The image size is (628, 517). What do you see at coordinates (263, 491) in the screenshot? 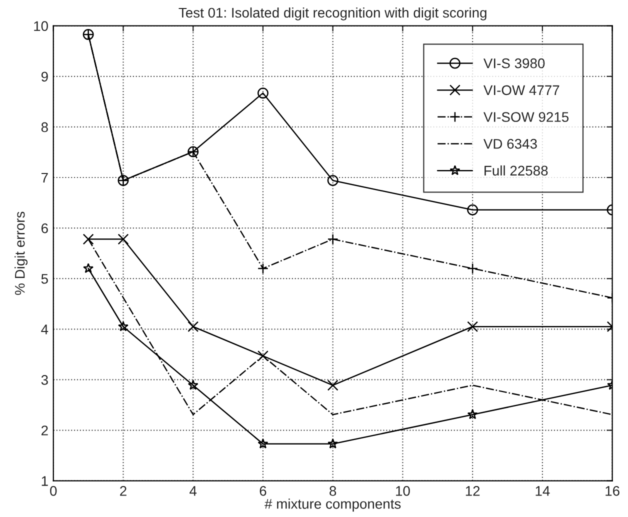
I see `x-tick-label: 6` at bounding box center [263, 491].